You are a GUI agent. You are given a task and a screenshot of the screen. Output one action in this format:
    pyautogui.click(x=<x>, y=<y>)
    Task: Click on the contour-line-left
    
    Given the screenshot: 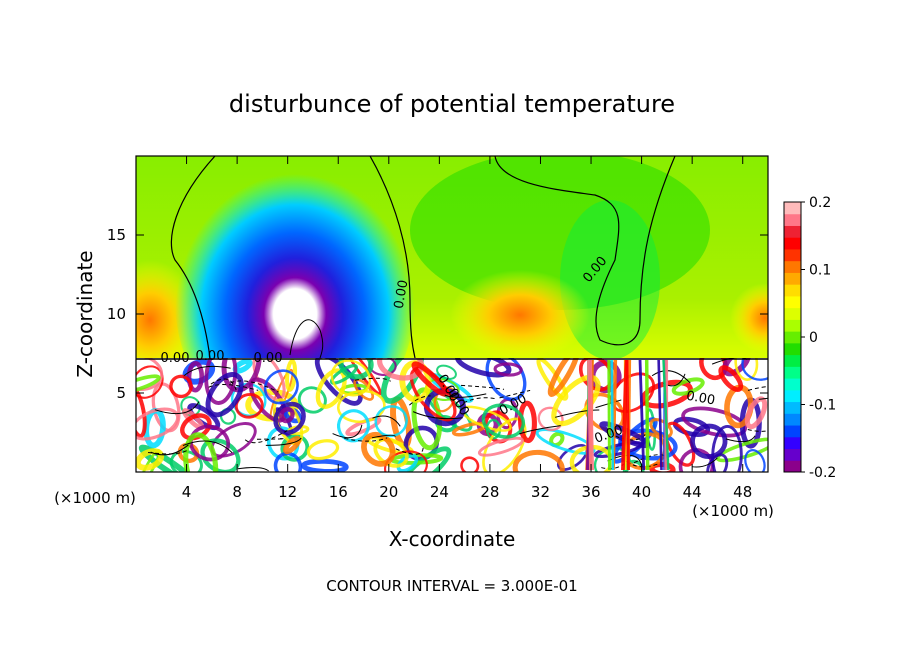 What is the action you would take?
    pyautogui.click(x=193, y=257)
    